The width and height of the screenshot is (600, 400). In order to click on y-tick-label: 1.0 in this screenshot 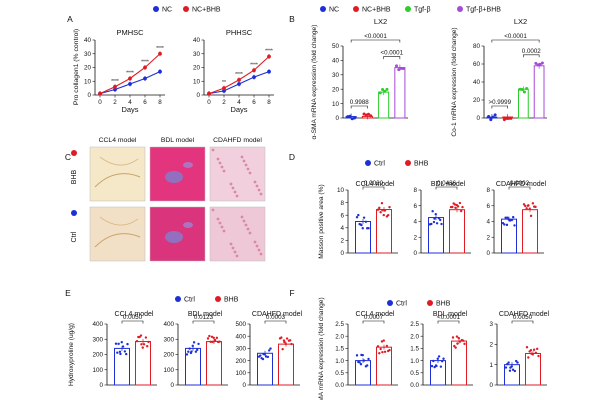, I will do `click(414, 361)`.